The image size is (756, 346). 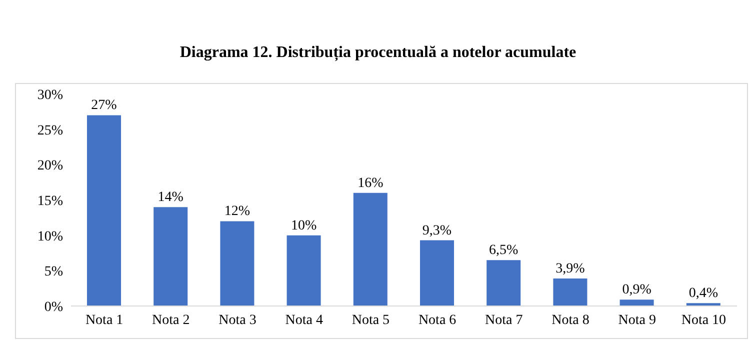 I want to click on data-label: 0,4%, so click(x=703, y=294).